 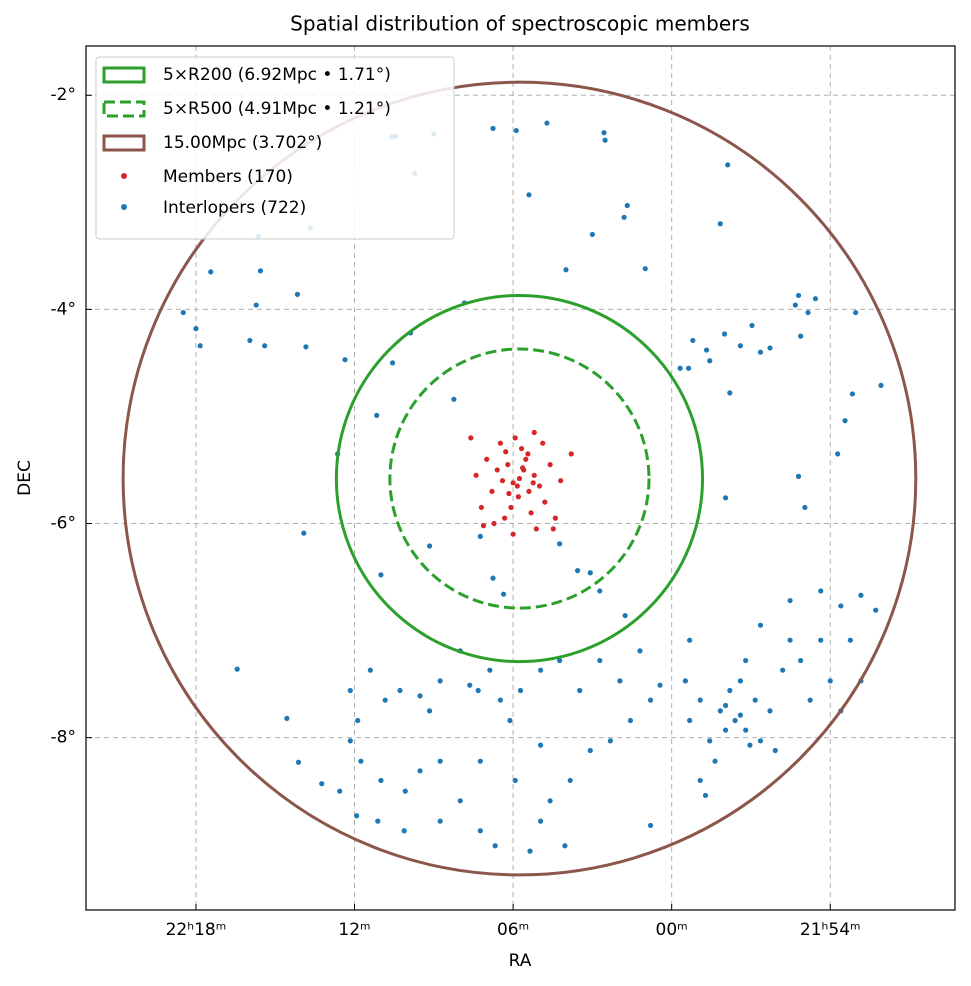 What do you see at coordinates (63, 95) in the screenshot?
I see `y-tick-label: -2°` at bounding box center [63, 95].